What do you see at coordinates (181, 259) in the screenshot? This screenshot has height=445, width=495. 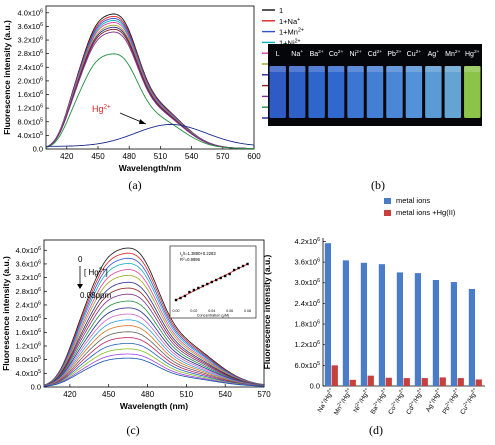 I see `panel-c-inset-r2-base: R` at bounding box center [181, 259].